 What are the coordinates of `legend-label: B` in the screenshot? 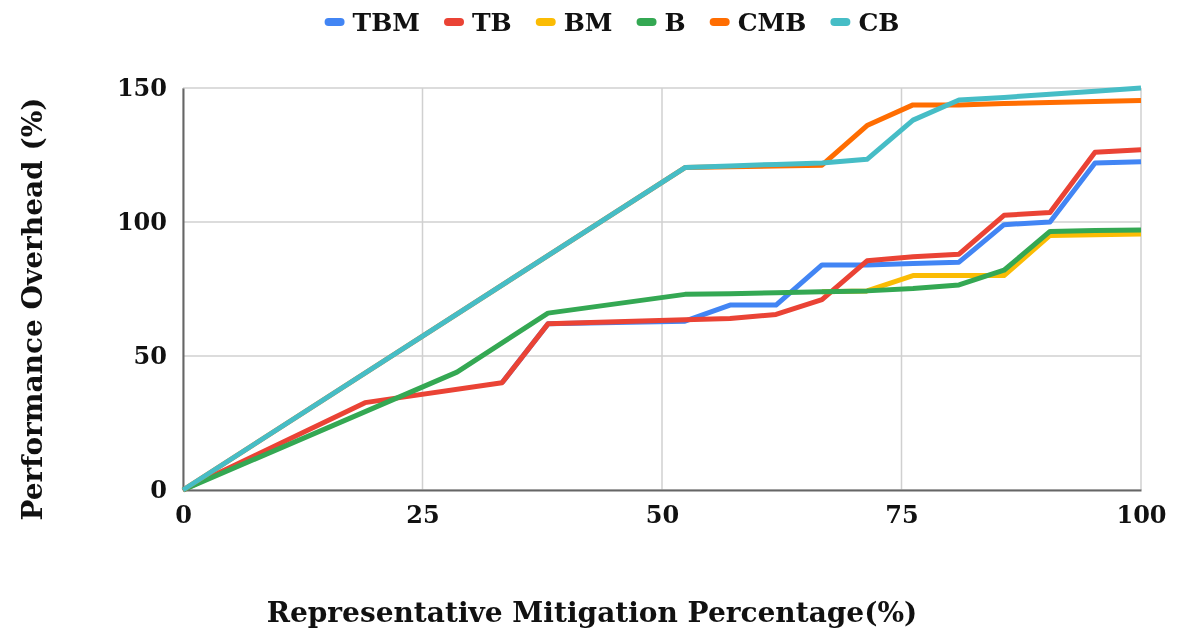 It's located at (675, 22).